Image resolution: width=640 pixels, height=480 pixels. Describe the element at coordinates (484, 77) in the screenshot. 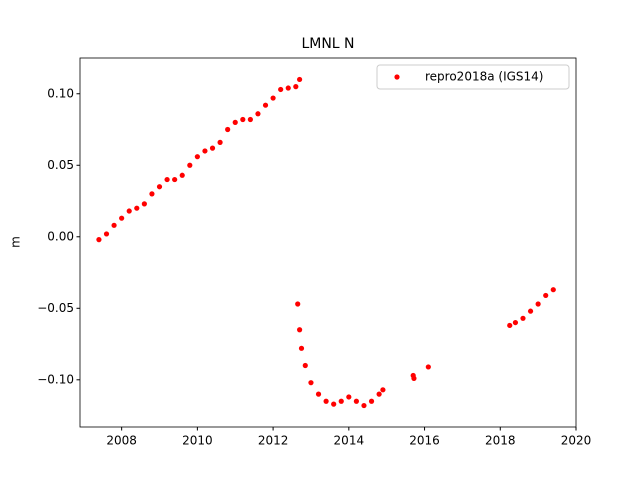

I see `legend-label: repro2018a (IGS14)` at that location.